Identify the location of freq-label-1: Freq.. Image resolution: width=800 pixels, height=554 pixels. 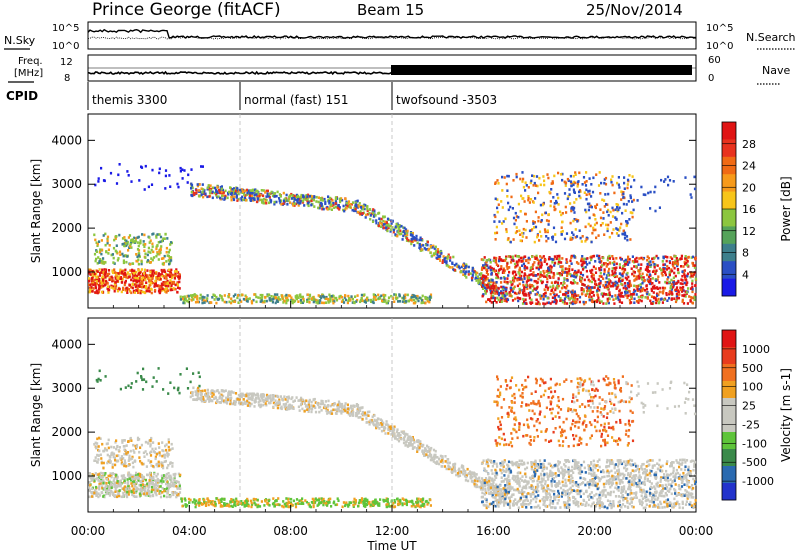
(30, 61).